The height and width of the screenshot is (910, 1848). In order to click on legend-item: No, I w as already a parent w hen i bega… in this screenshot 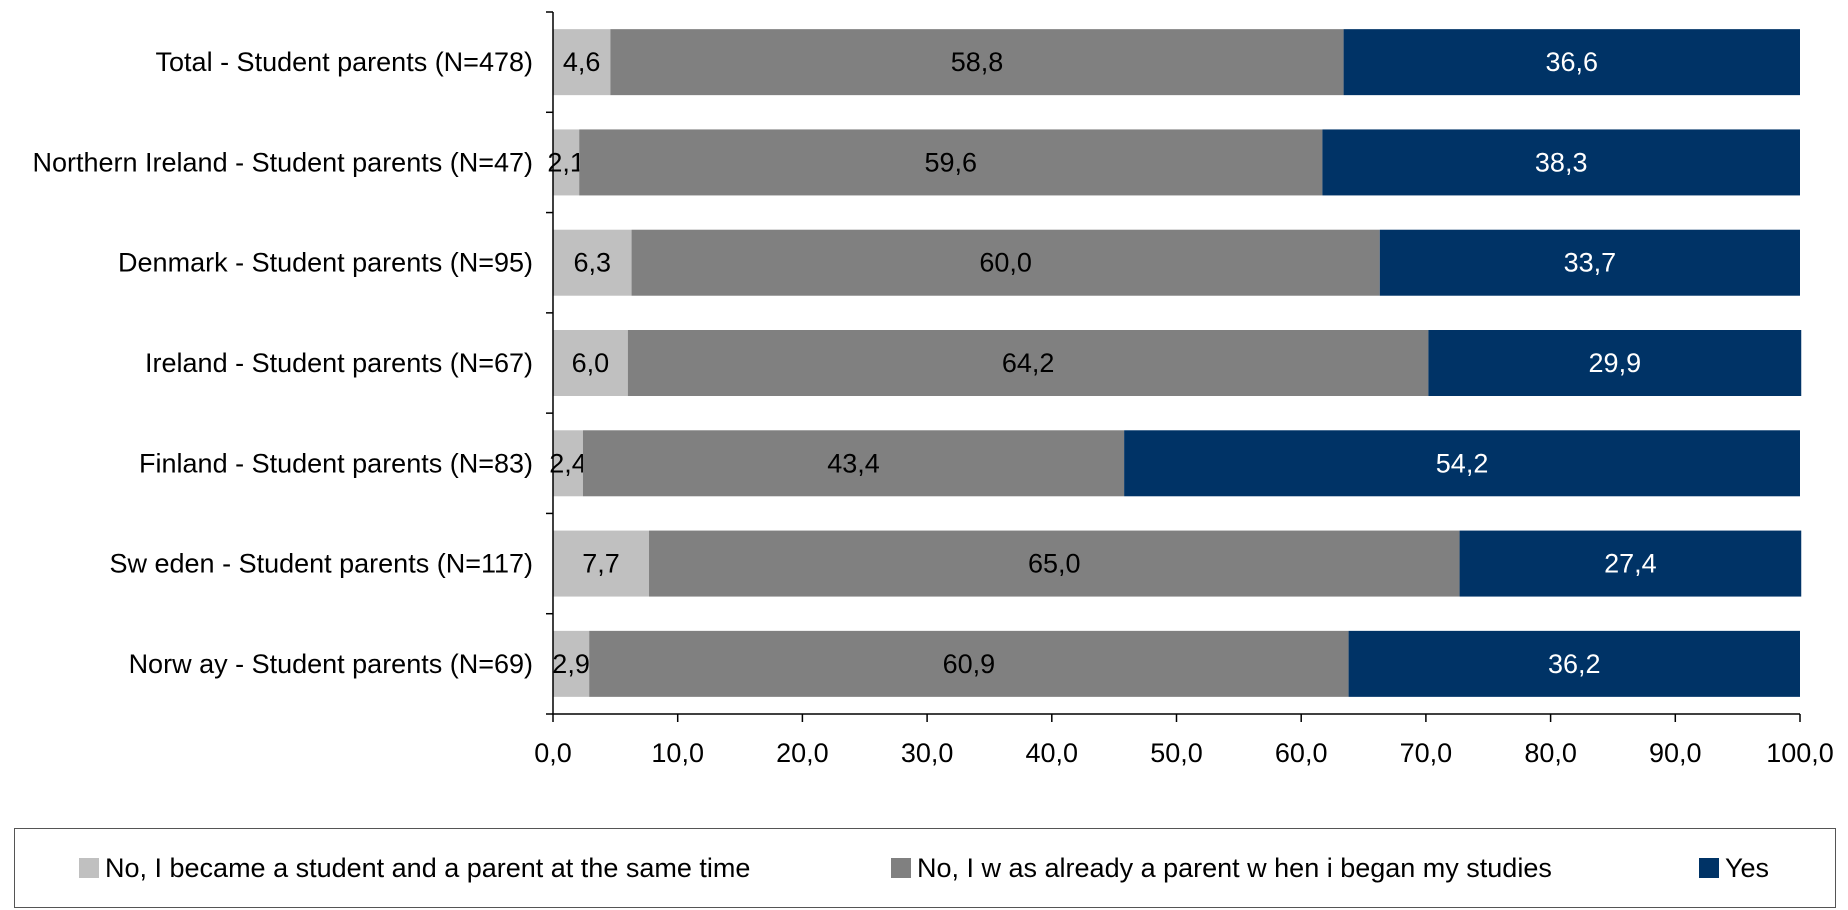, I will do `click(1221, 868)`.